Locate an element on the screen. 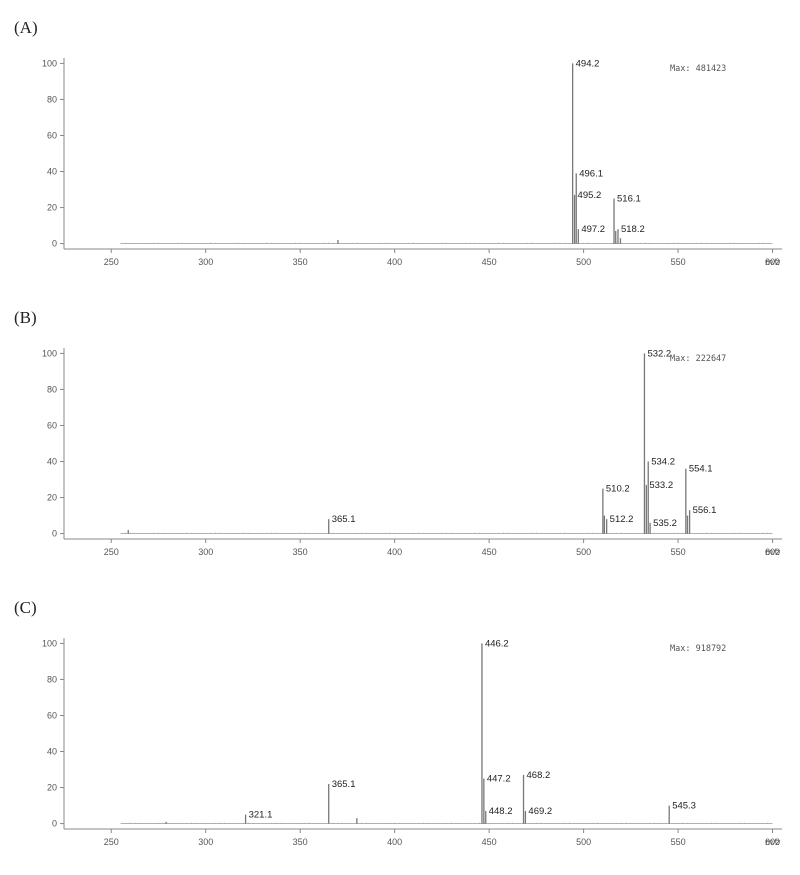  peak-label: 447.2 is located at coordinates (499, 779).